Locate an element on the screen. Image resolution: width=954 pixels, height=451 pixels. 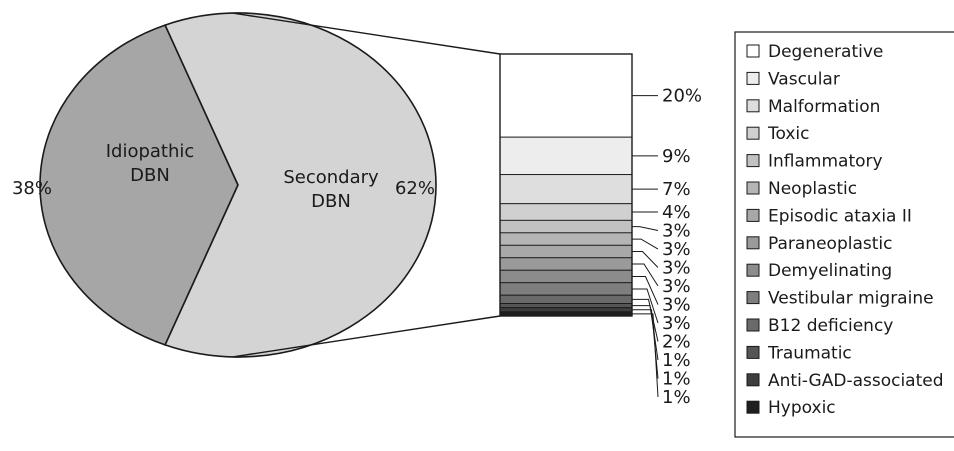
pie-value-label: 38% is located at coordinates (32, 188).